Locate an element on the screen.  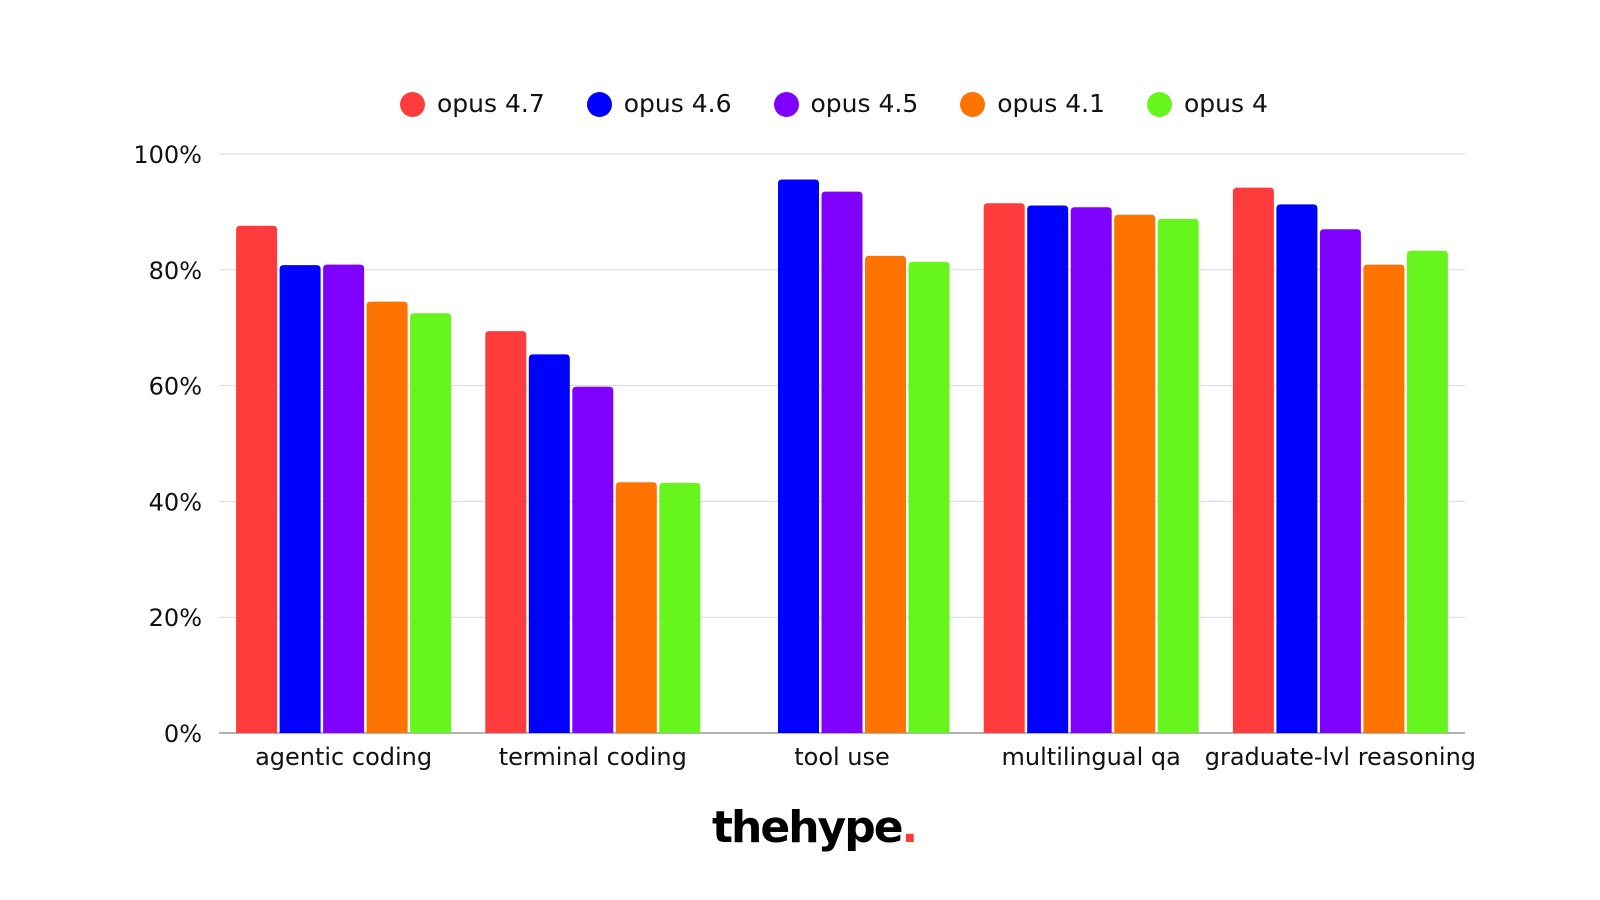
x-tick-label: graduate-lvl reasoning is located at coordinates (1340, 757).